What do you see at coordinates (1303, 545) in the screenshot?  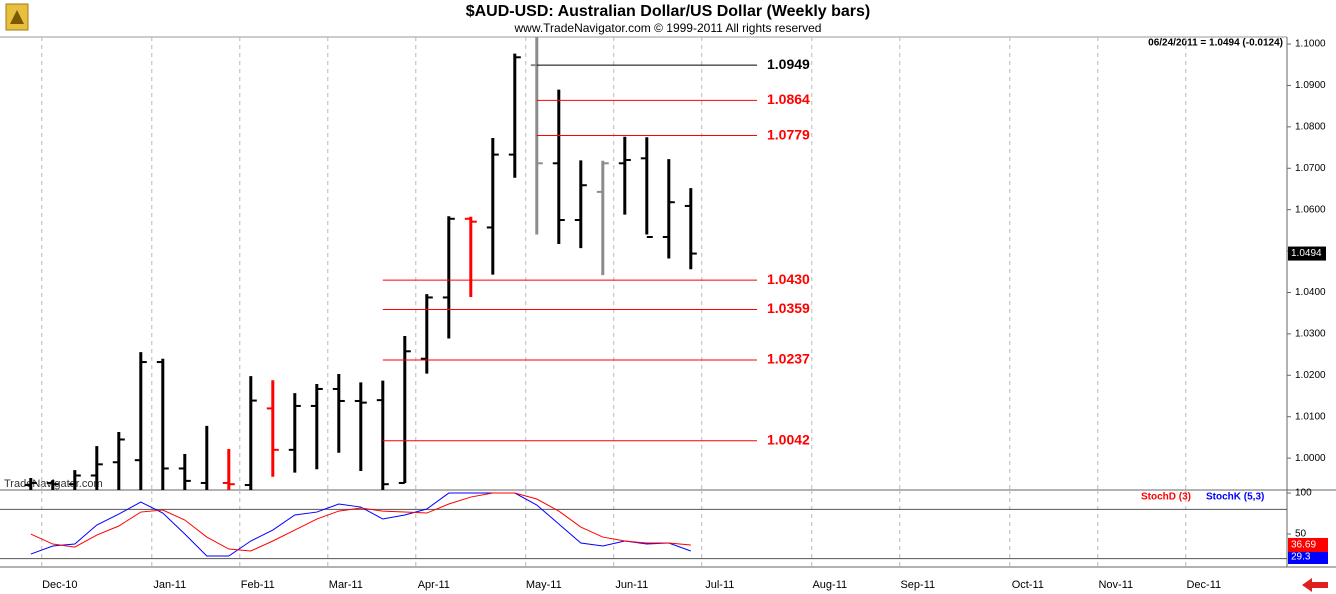 I see `value-tag-label: 36.69` at bounding box center [1303, 545].